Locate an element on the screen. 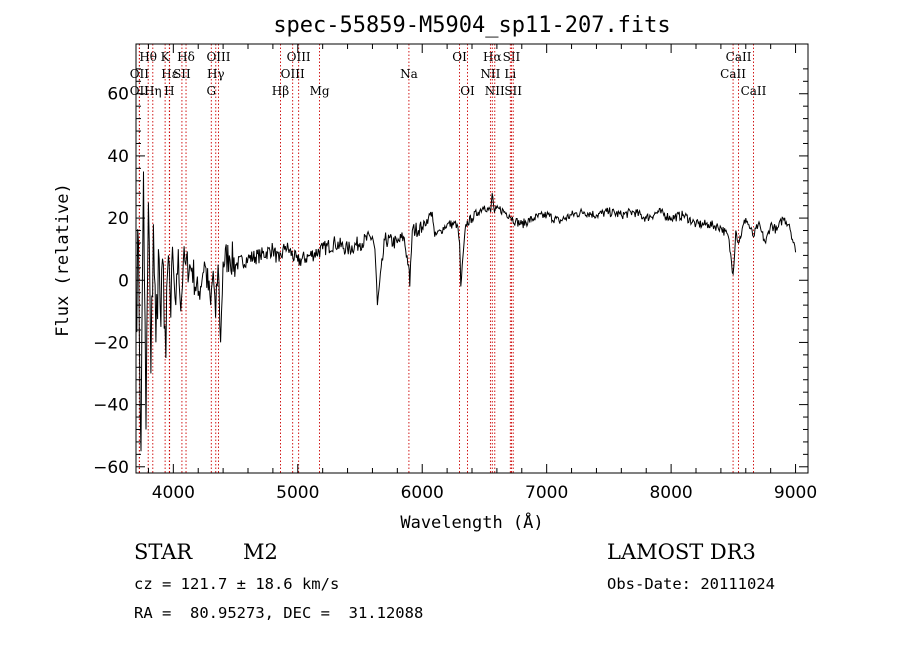  redshift-text: cz = 121.7 ± 18.6 km/s is located at coordinates (237, 584).